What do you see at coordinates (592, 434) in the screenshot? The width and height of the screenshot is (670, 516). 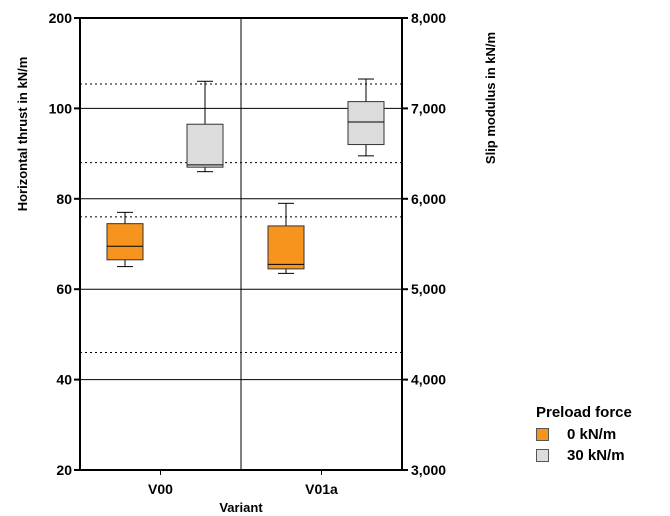 I see `legend-label-0kn: 0 kN/m` at bounding box center [592, 434].